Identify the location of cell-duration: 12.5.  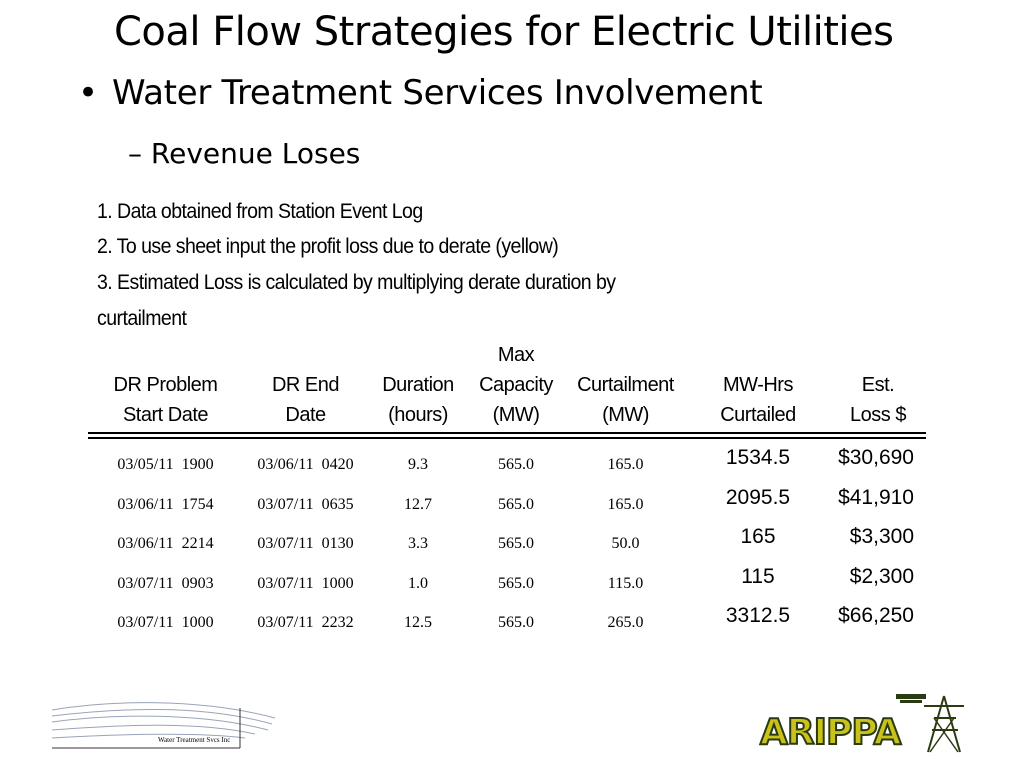
(418, 622).